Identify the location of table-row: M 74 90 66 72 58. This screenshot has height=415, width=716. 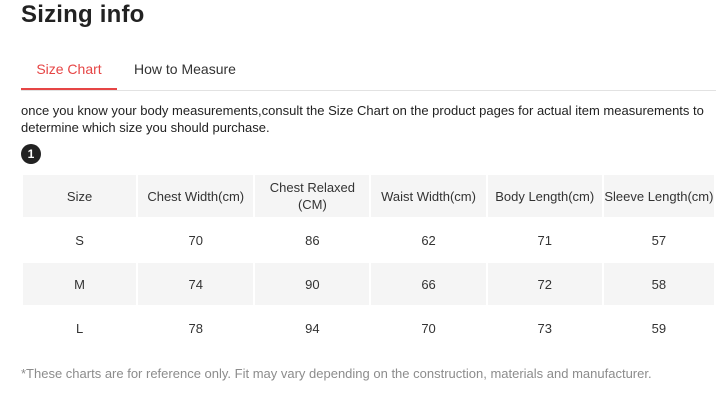
(368, 284).